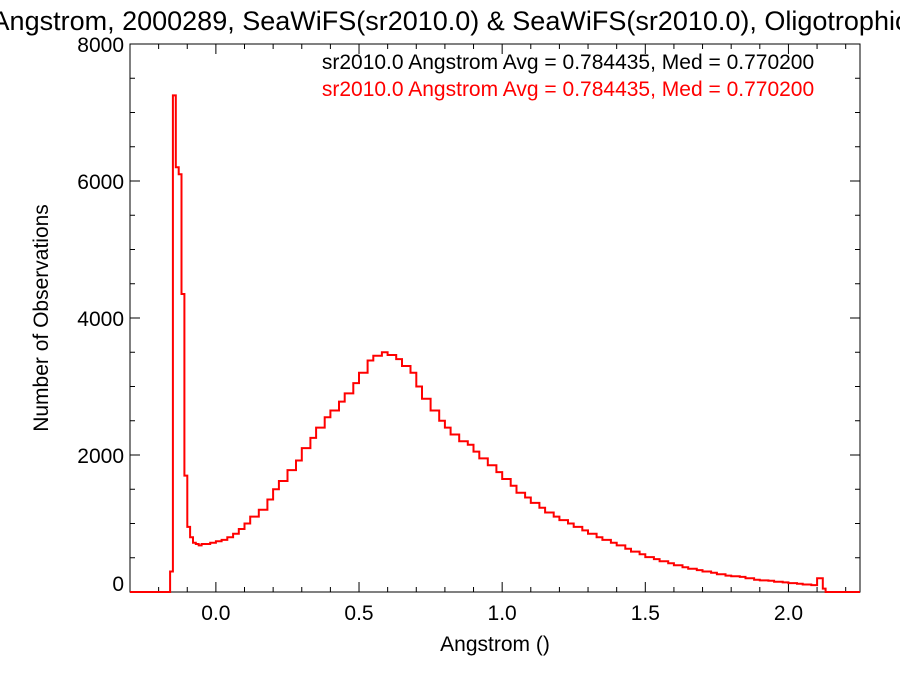  I want to click on y-axis-label: Number of Observations, so click(41, 318).